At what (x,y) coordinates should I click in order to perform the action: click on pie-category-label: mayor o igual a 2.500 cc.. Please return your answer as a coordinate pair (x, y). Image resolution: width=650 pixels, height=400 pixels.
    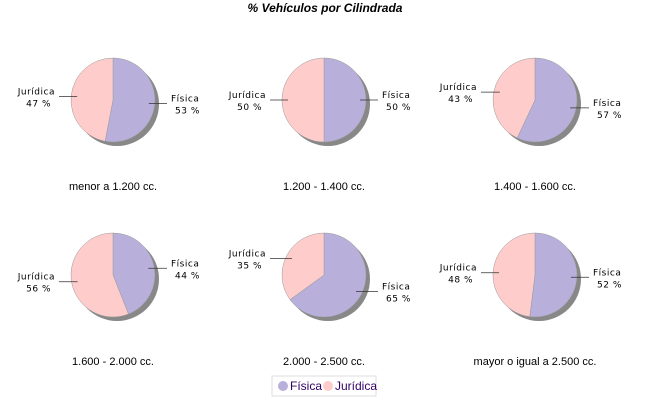
    Looking at the image, I should click on (535, 362).